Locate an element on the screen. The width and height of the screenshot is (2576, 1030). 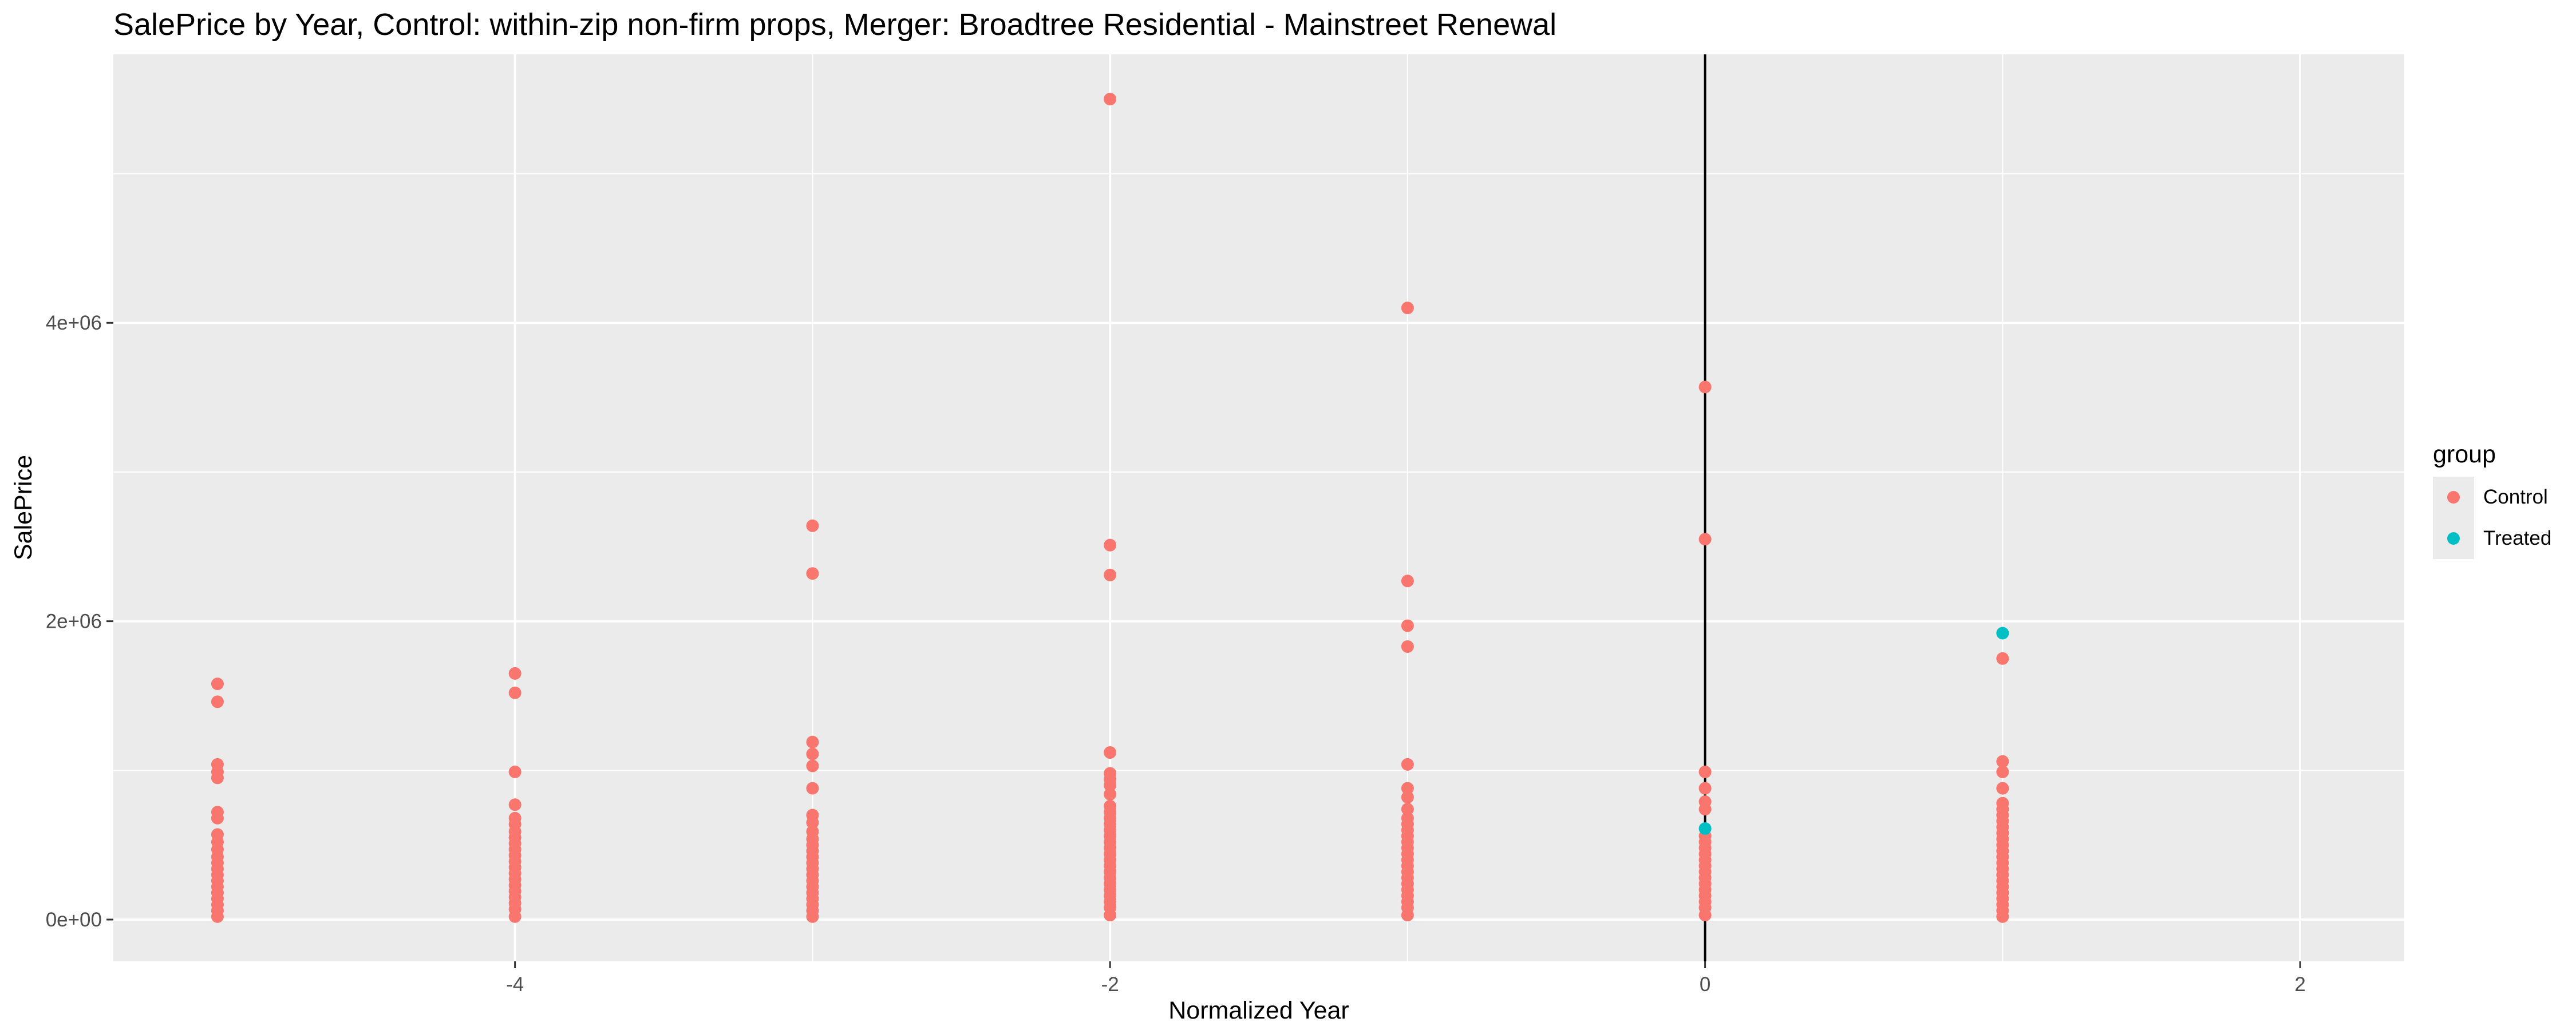
legend-key-treated is located at coordinates (2453, 538).